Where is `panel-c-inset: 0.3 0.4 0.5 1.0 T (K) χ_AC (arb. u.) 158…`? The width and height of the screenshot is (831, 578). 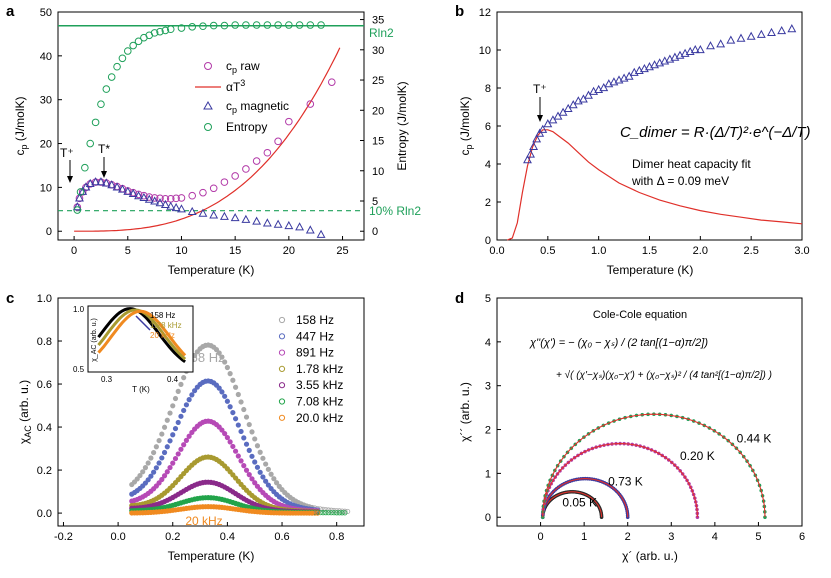
panel-c-inset: 0.3 0.4 0.5 1.0 T (K) χ_AC (arb. u.) 158… is located at coordinates (133, 349).